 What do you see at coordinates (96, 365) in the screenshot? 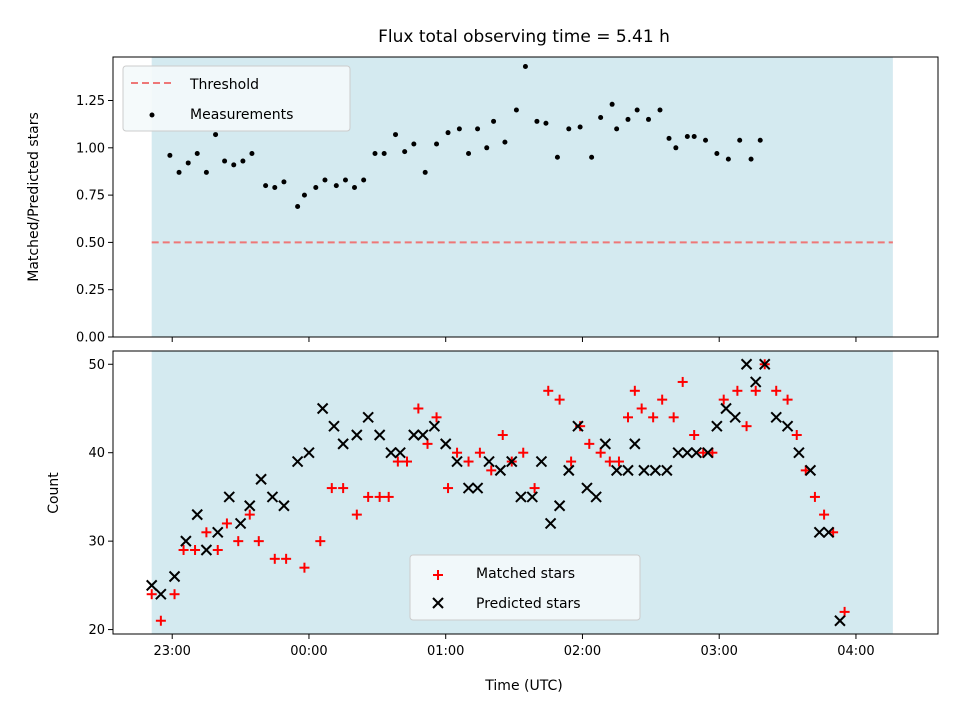
I see `bottom-y-tick-label: 50` at bounding box center [96, 365].